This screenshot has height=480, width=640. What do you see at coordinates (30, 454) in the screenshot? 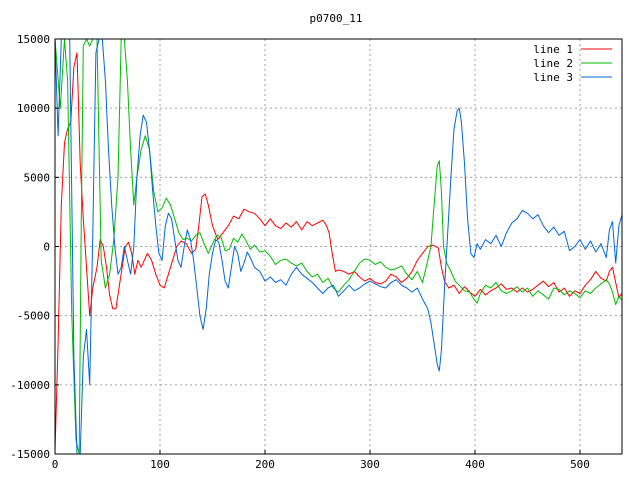
I see `y-tick-label: -15000` at bounding box center [30, 454].